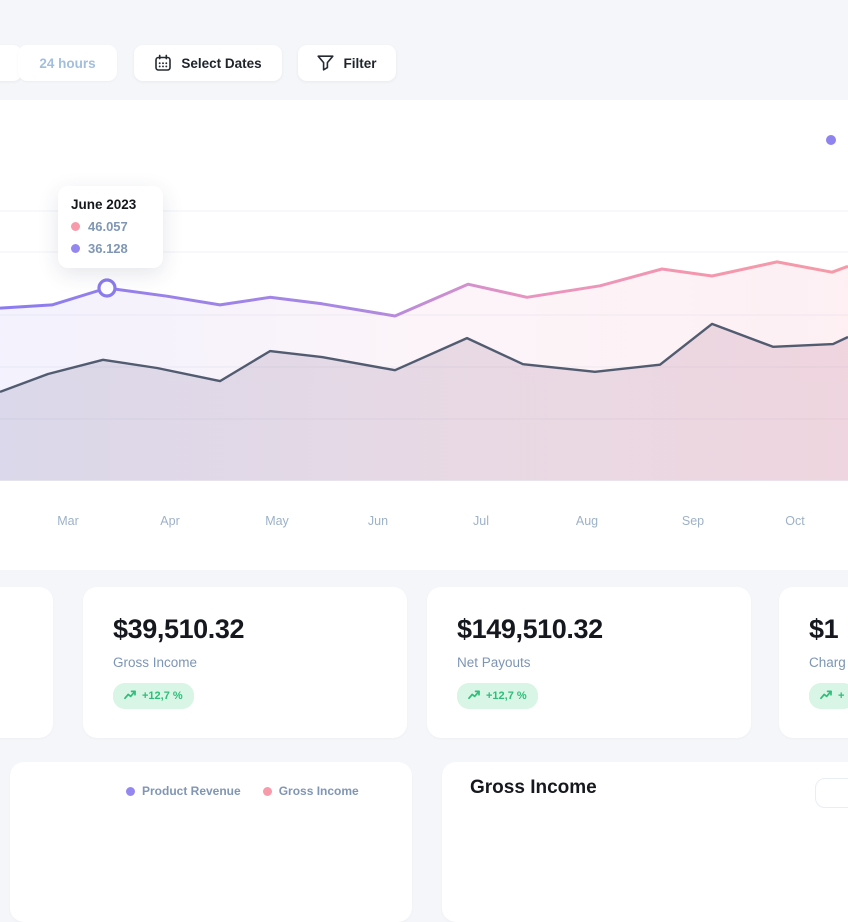 This screenshot has width=848, height=922. What do you see at coordinates (155, 662) in the screenshot?
I see `gross-income-label: Gross Income` at bounding box center [155, 662].